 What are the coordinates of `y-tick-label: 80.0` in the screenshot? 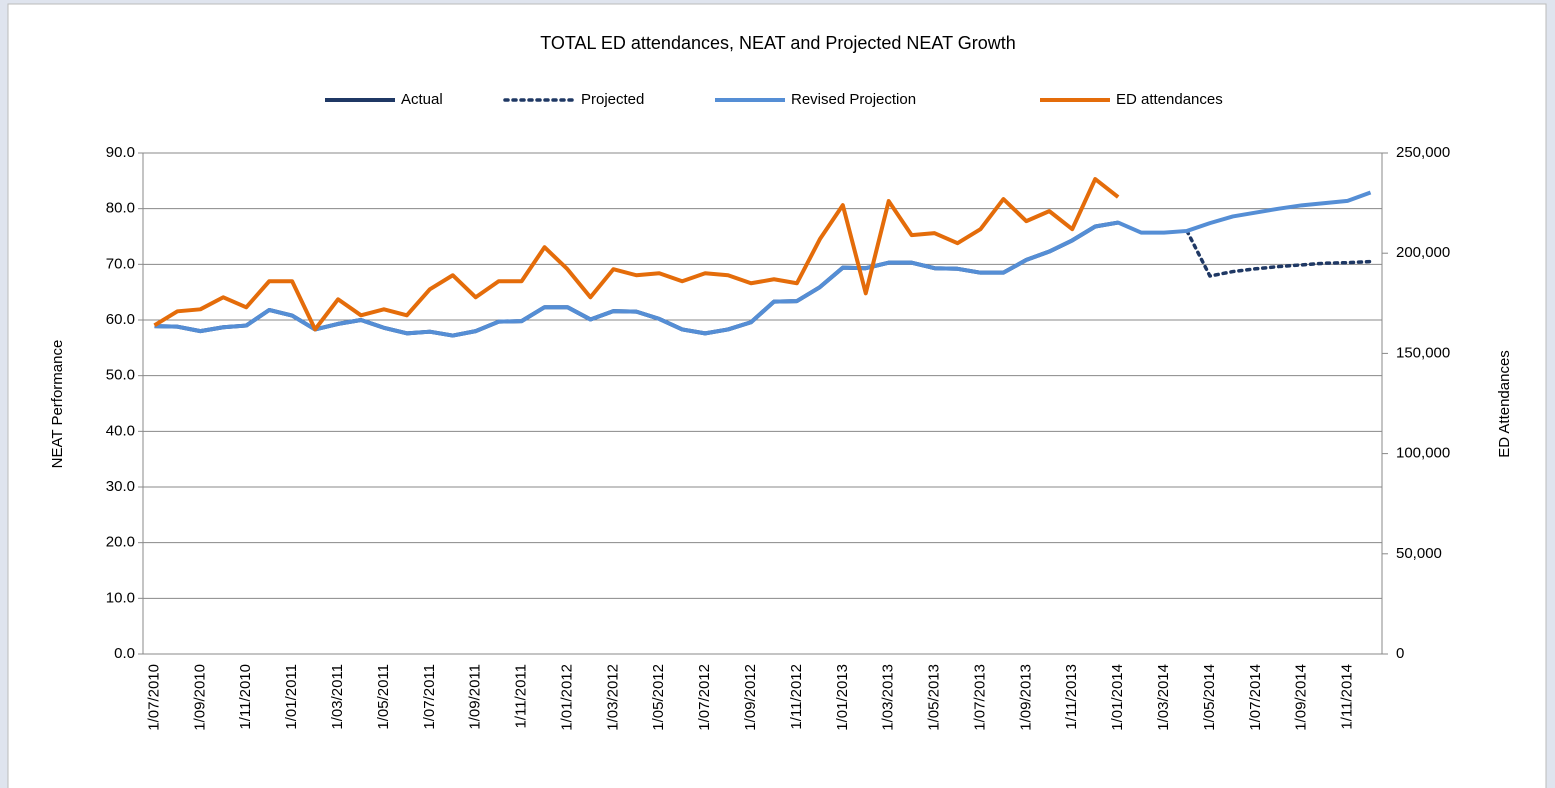 It's located at (120, 208).